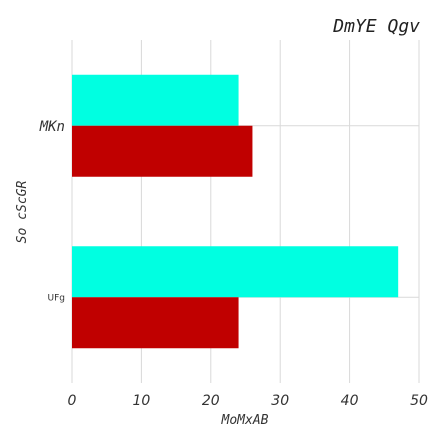 This screenshot has height=444, width=444. What do you see at coordinates (56, 298) in the screenshot?
I see `category-label-1: UFg` at bounding box center [56, 298].